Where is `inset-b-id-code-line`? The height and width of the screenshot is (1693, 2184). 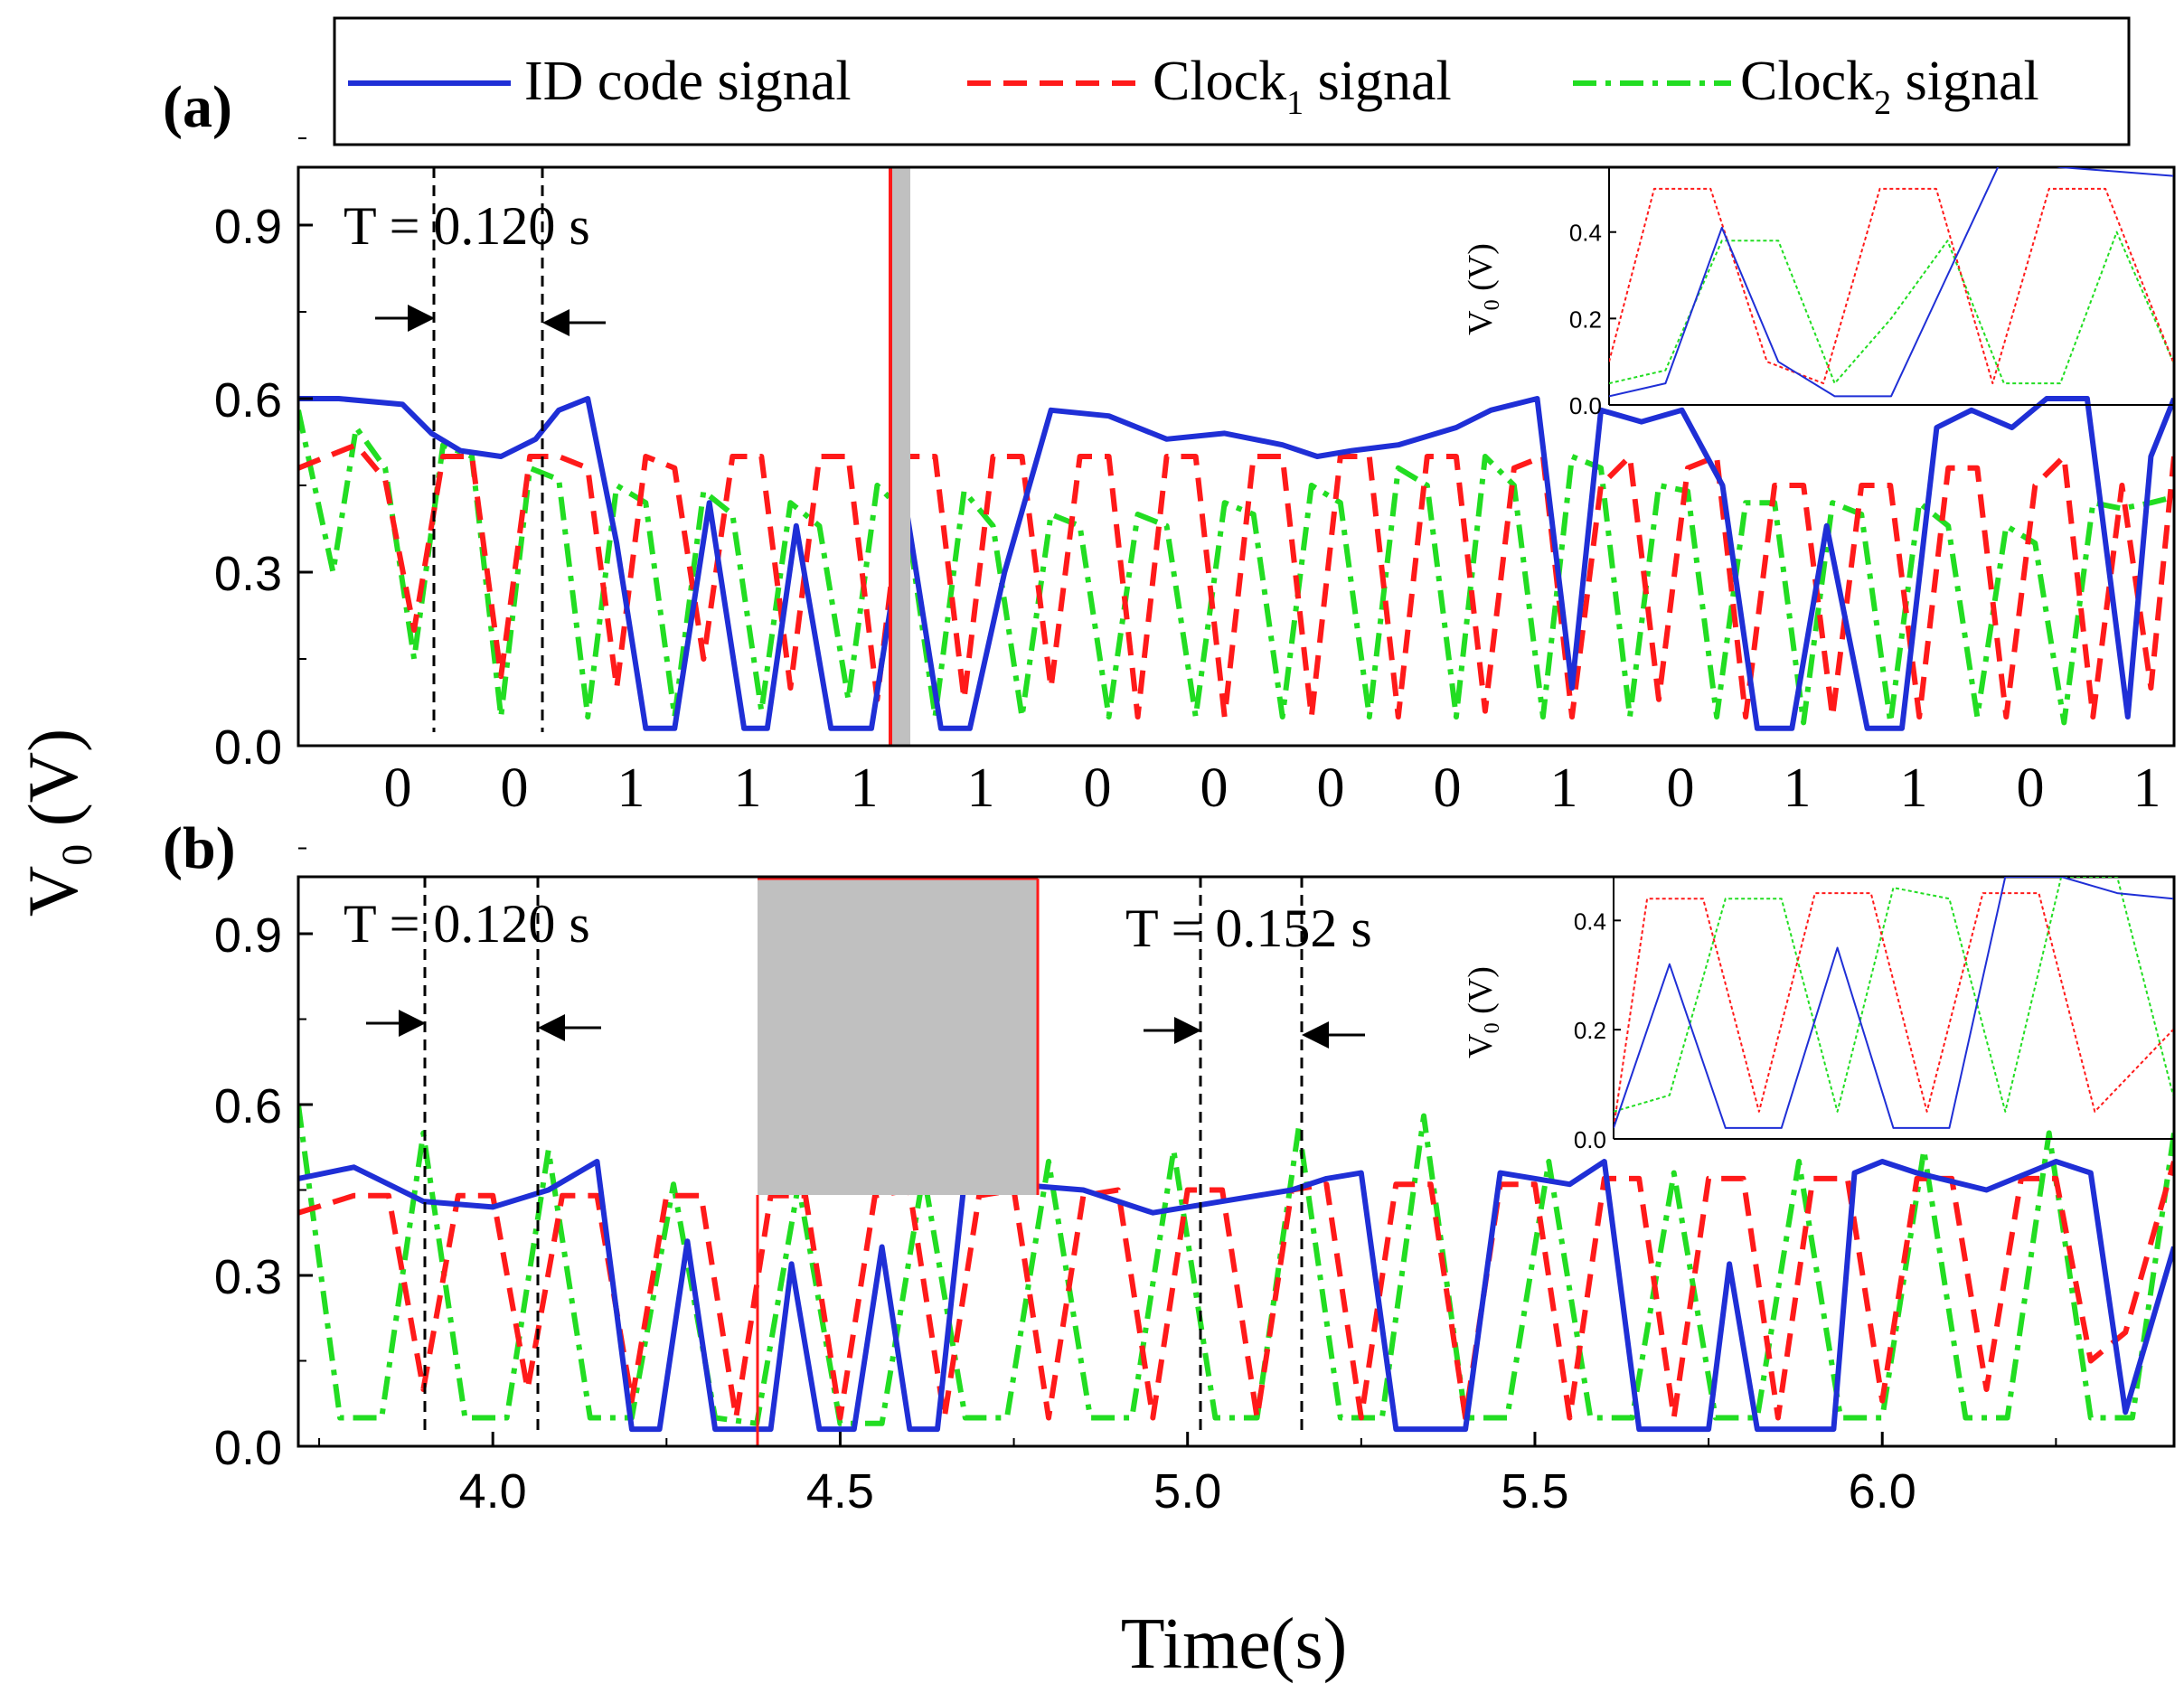
inset-b-id-code-line is located at coordinates (1893, 1003).